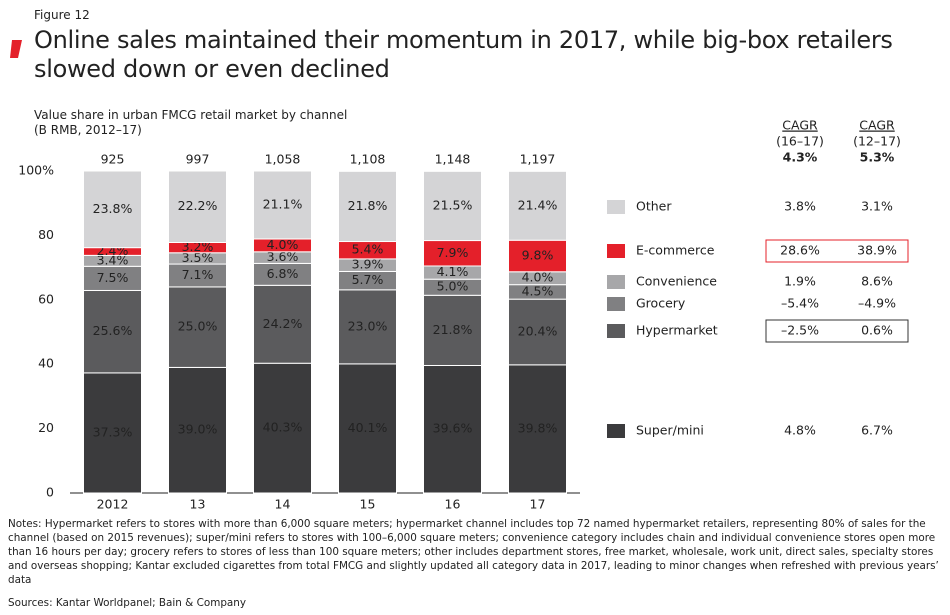 The image size is (950, 615). I want to click on value-label: 7.9%, so click(453, 252).